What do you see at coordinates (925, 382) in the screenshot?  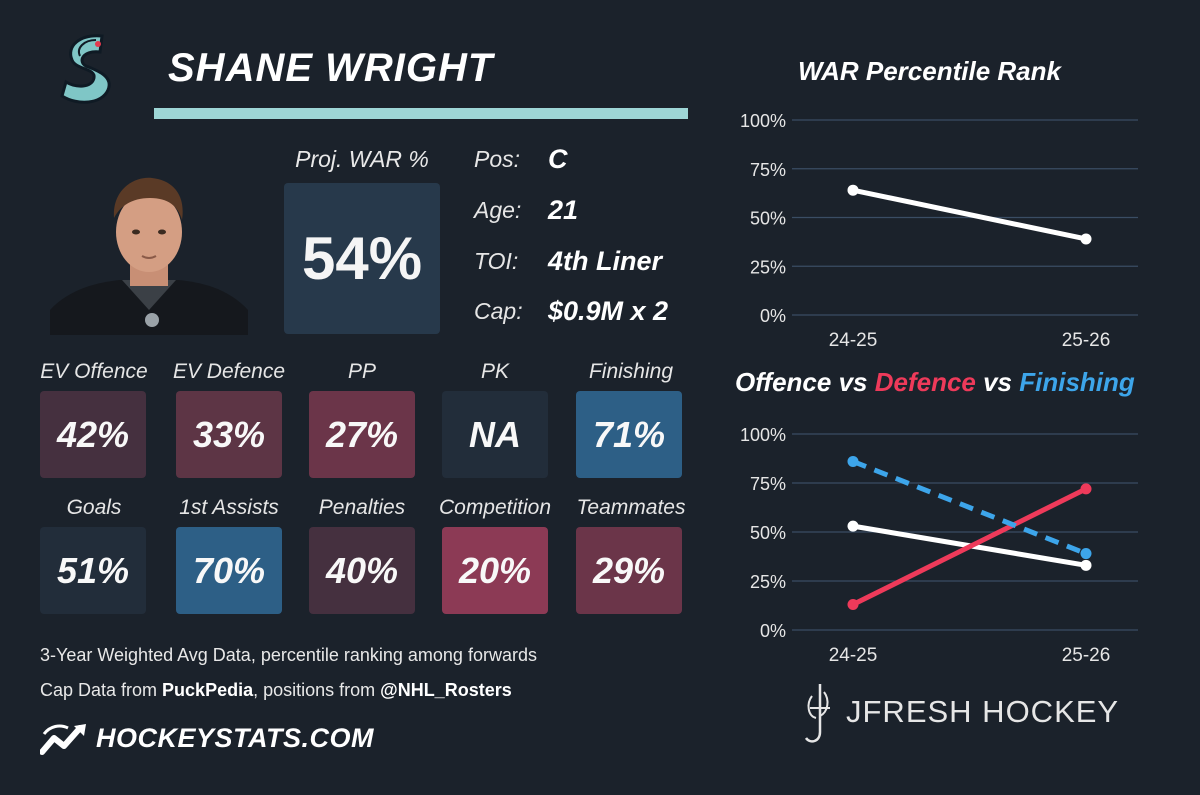 I see `chart2-title-defence: Defence` at bounding box center [925, 382].